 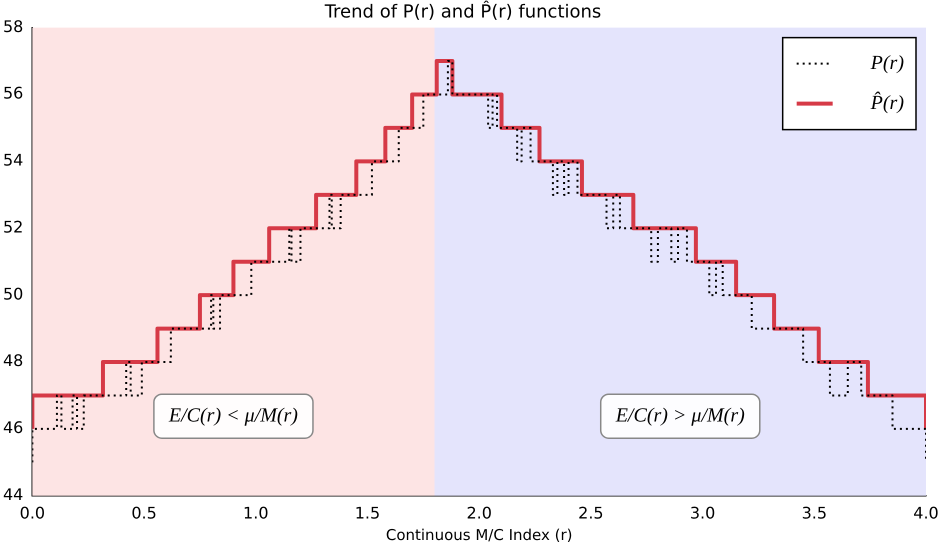 I want to click on y-tick-label: 58, so click(x=13, y=26).